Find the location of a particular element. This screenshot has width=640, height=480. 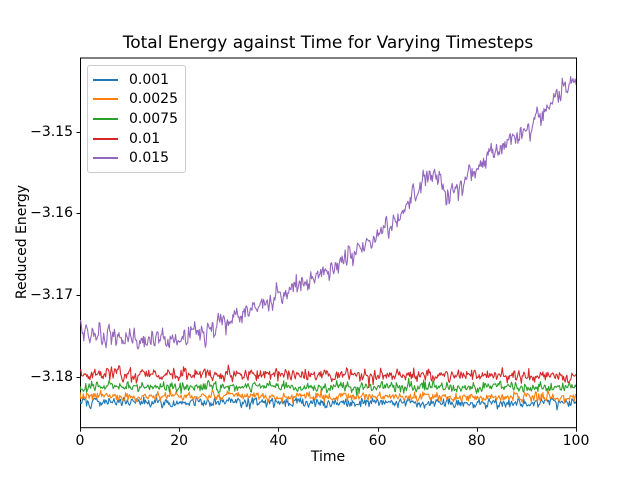

y-tick-label: −3.15 is located at coordinates (51, 131).